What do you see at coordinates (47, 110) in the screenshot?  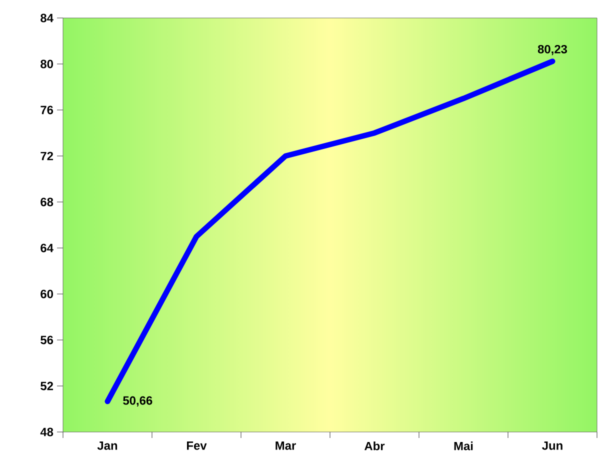 I see `y-tick-label: 76` at bounding box center [47, 110].